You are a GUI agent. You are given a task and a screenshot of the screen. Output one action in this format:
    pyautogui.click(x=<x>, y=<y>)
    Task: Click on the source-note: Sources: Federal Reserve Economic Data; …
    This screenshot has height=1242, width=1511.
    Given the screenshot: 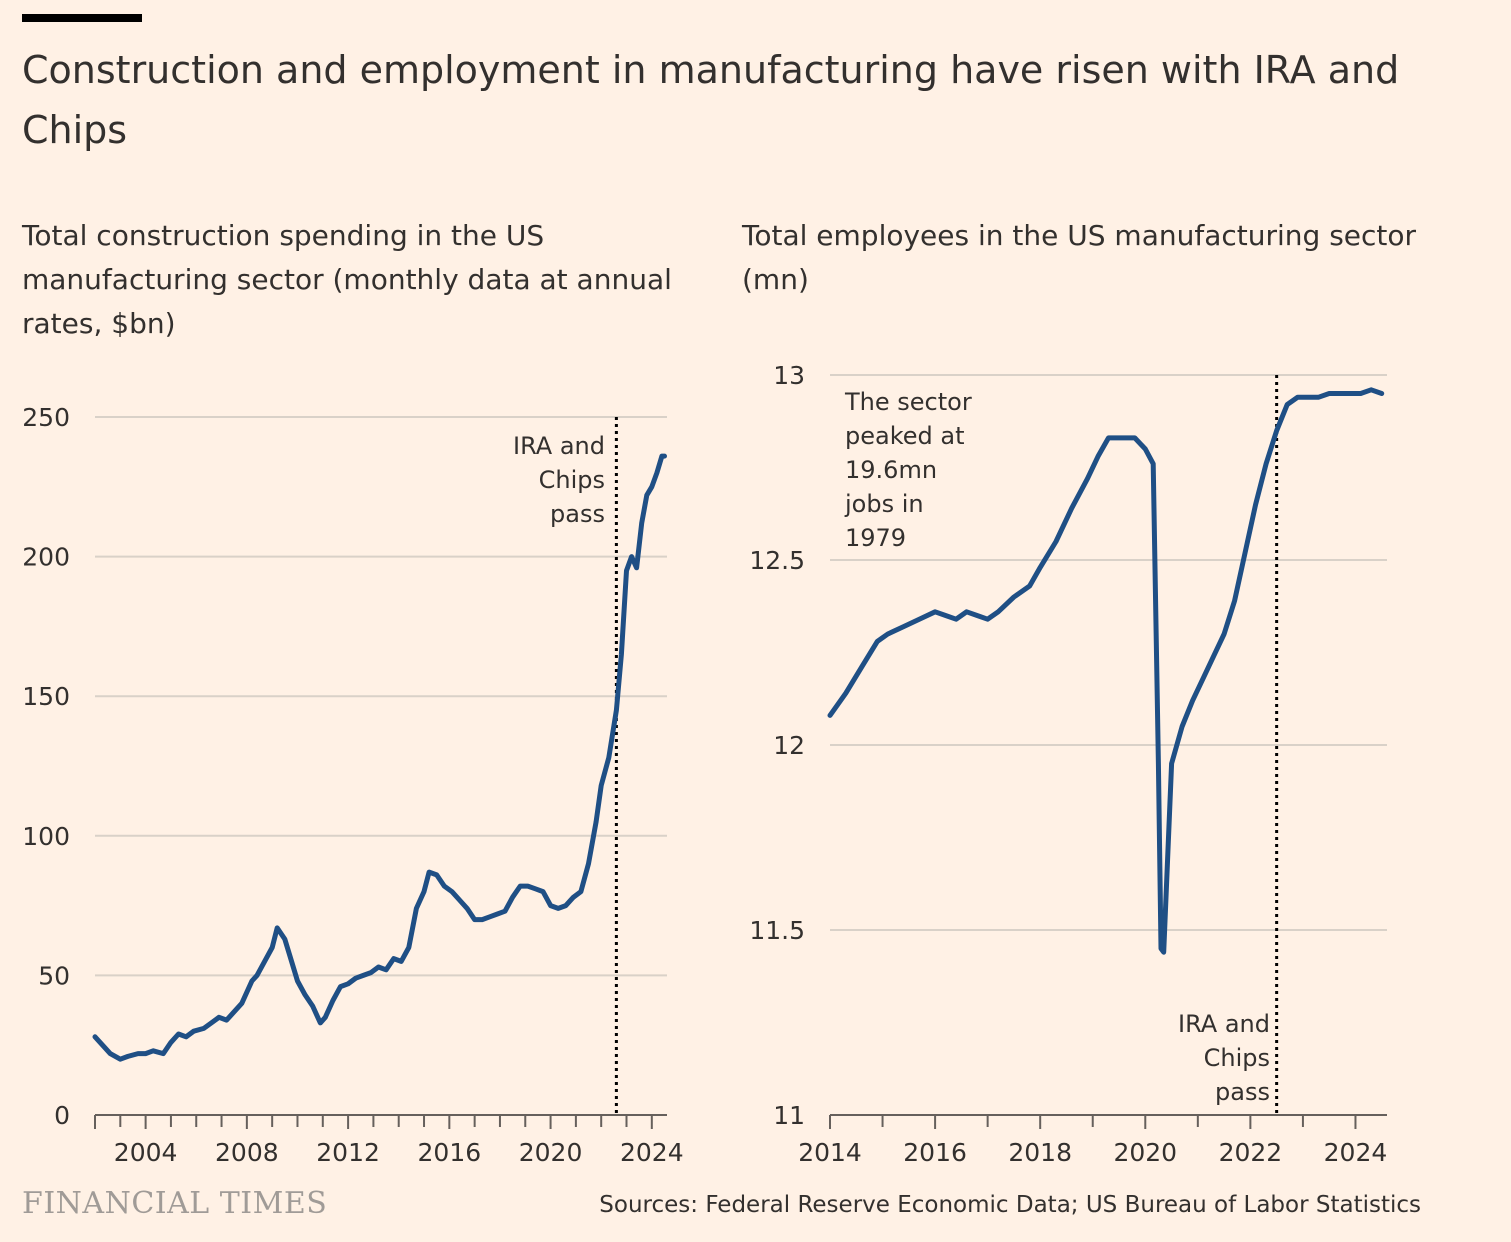 What is the action you would take?
    pyautogui.click(x=1010, y=1205)
    